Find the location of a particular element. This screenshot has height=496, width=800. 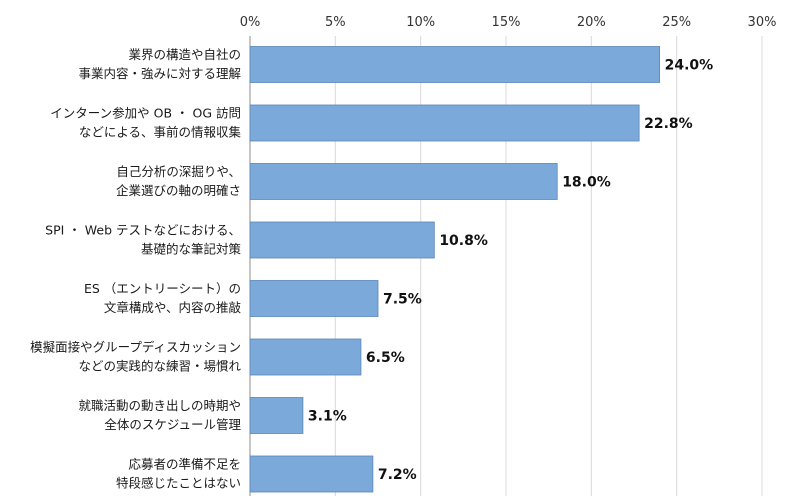

category-label-line: SPI ・ Web テストなどにおける、 is located at coordinates (143, 230).